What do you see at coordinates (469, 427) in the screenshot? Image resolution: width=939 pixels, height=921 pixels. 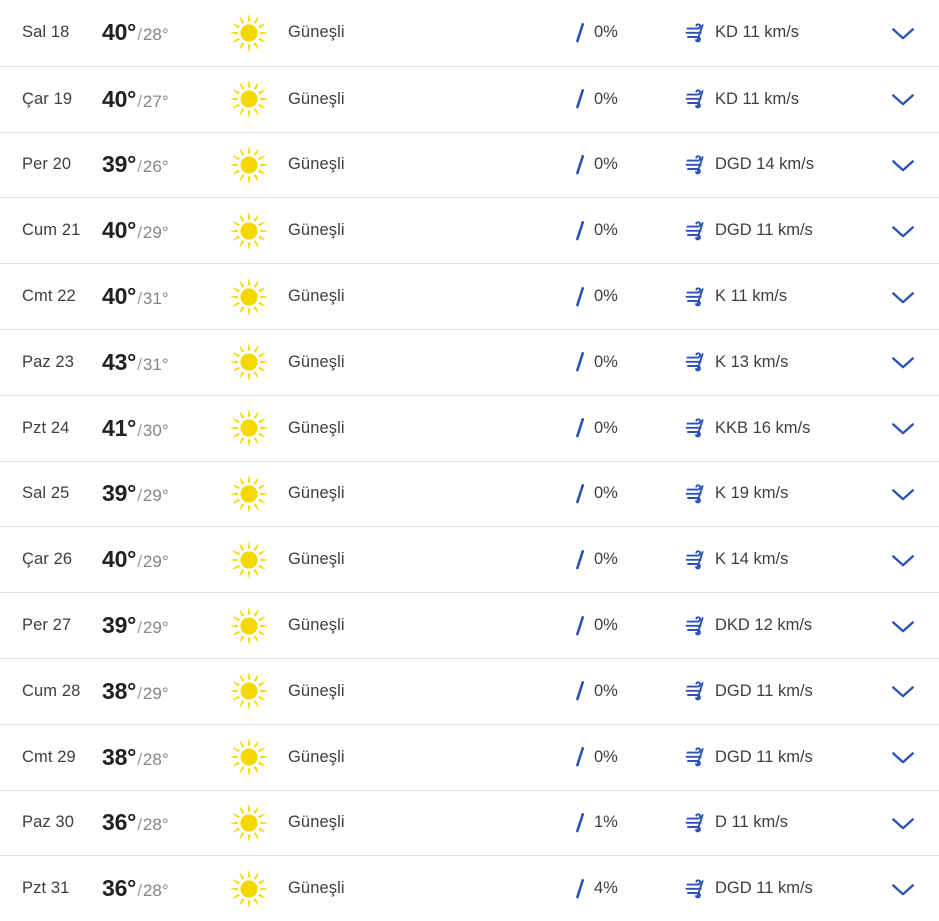 I see `forecast-row: Pzt 24 41° / 30° Güneşli 0%` at bounding box center [469, 427].